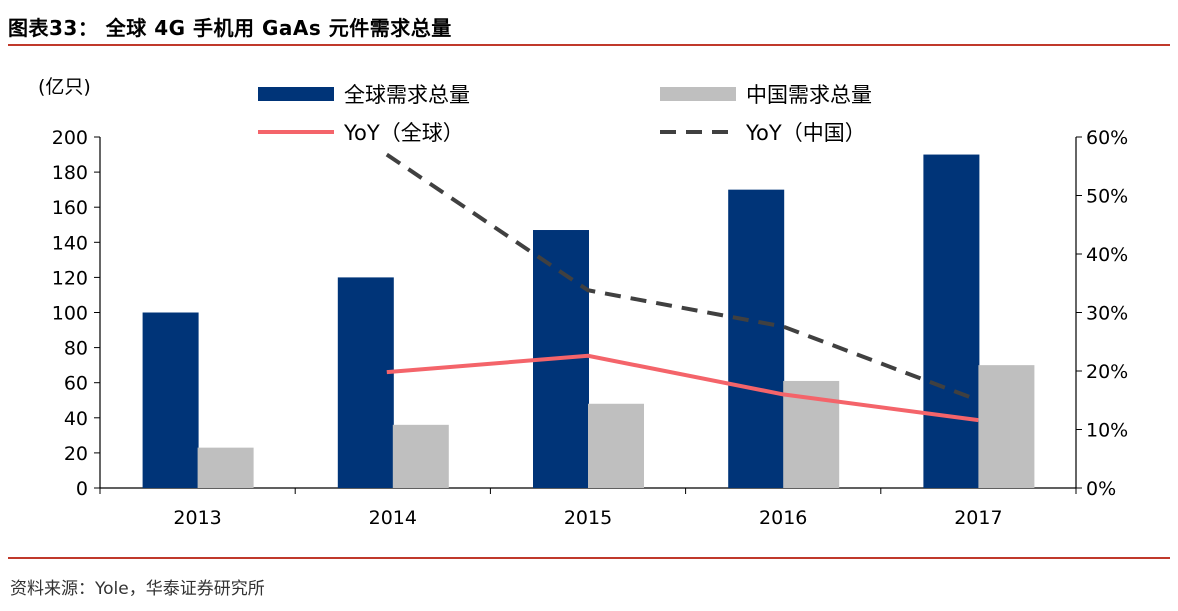 The width and height of the screenshot is (1178, 611). I want to click on title-bar: 图表33： 全球 4G 手机用 GaAs 元件需求总量, so click(589, 26).